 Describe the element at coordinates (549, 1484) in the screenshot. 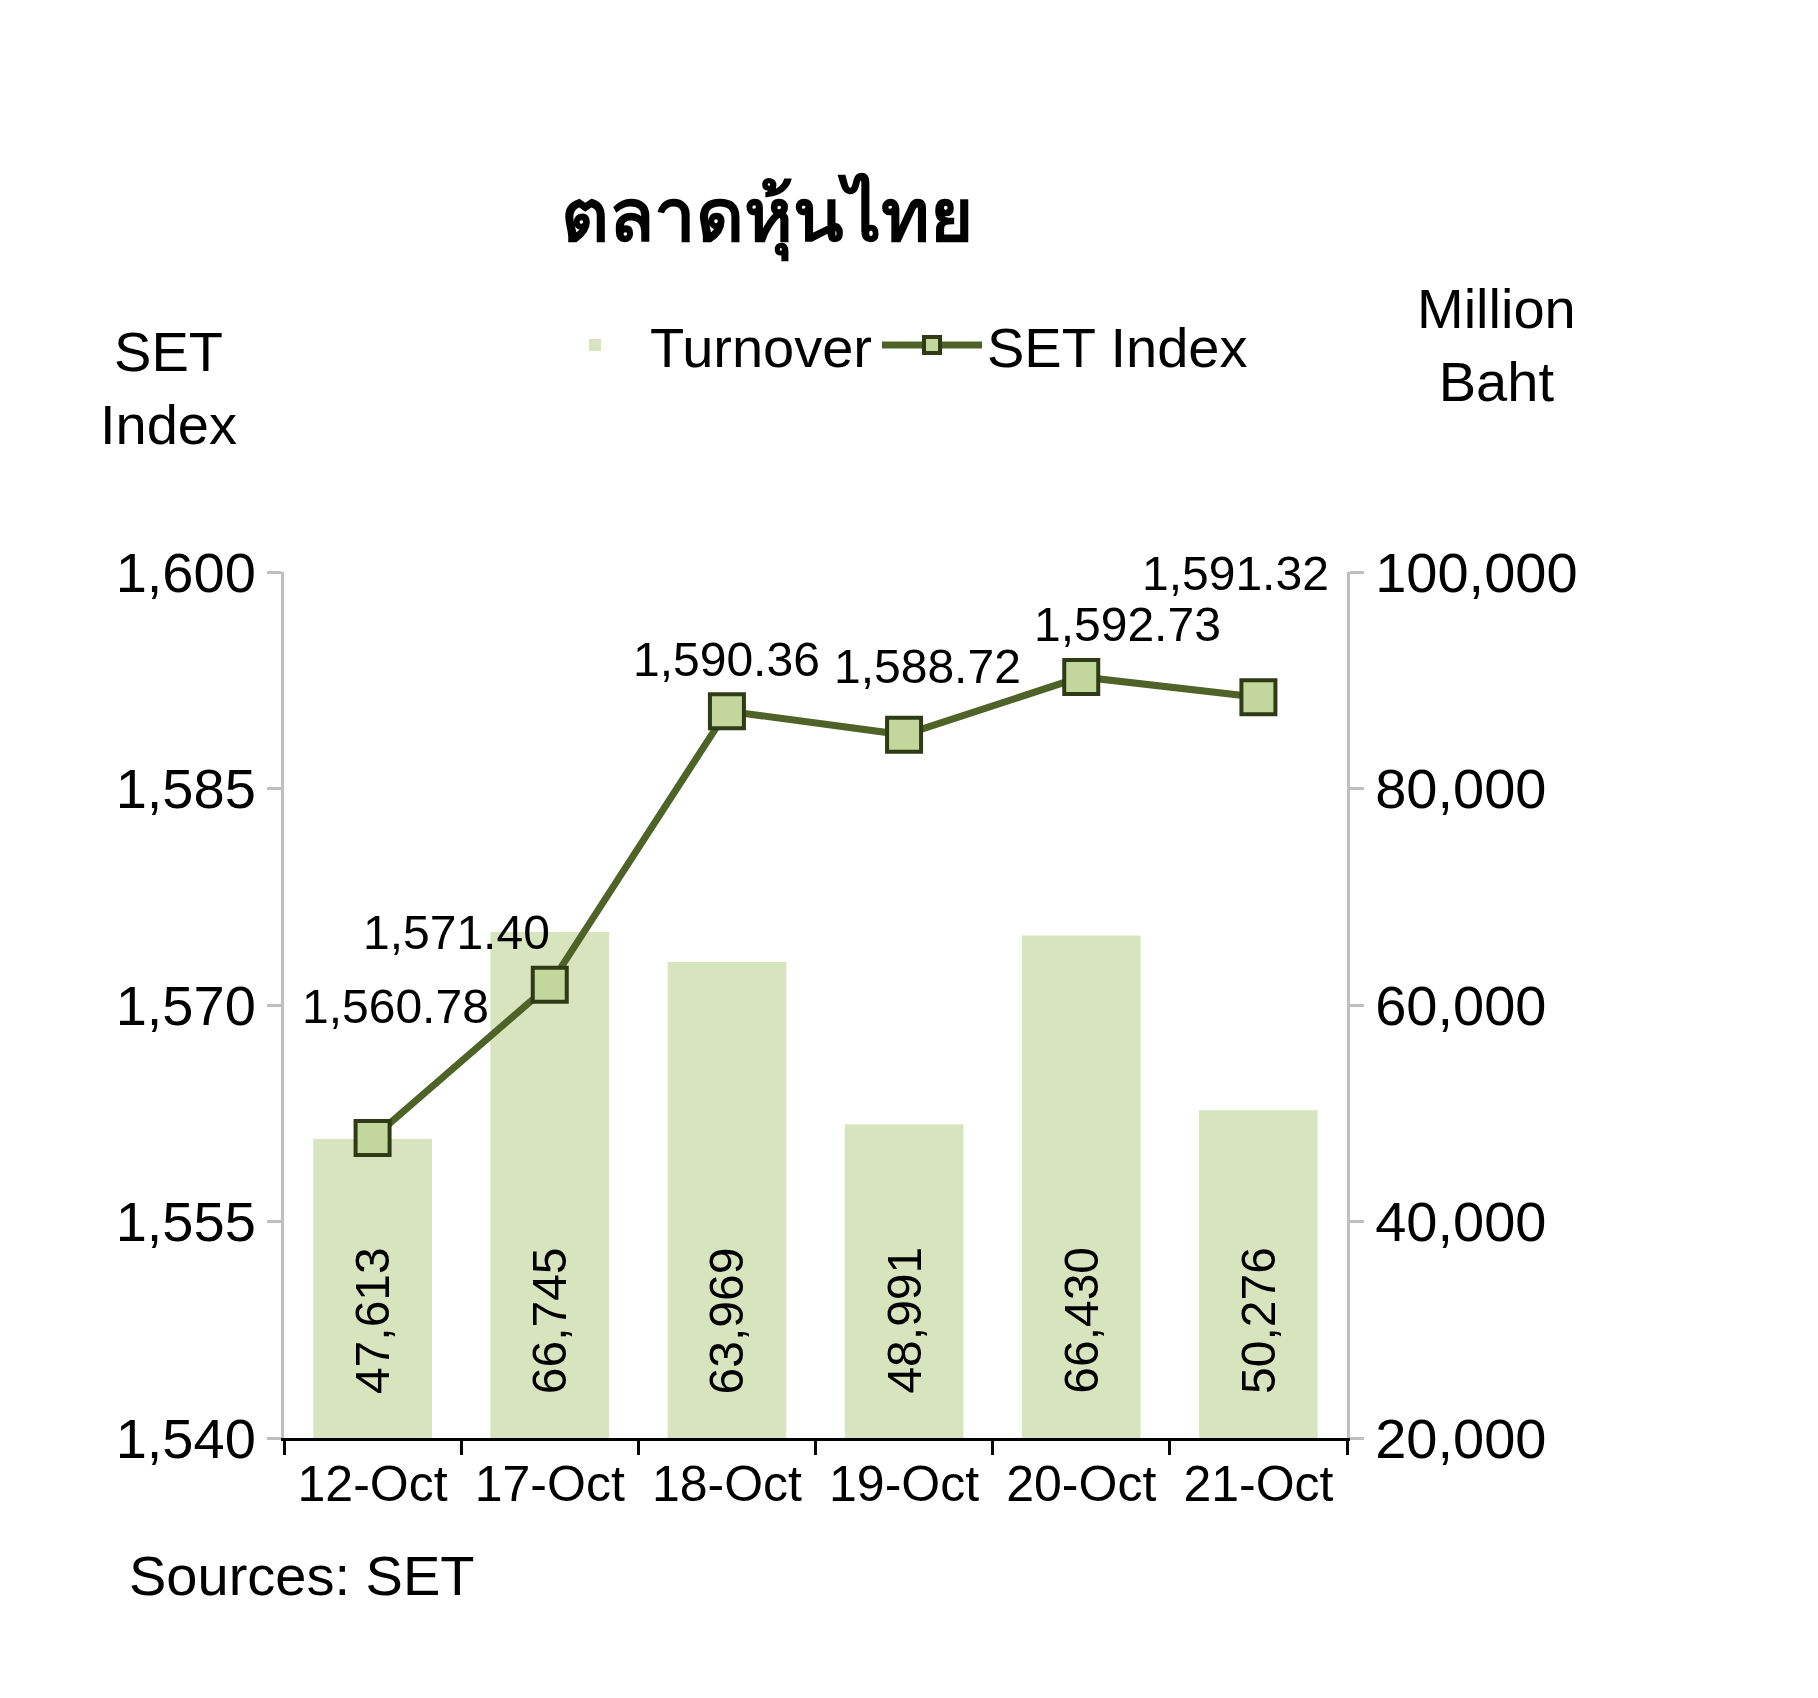

I see `x-tick-label: 17-Oct` at that location.